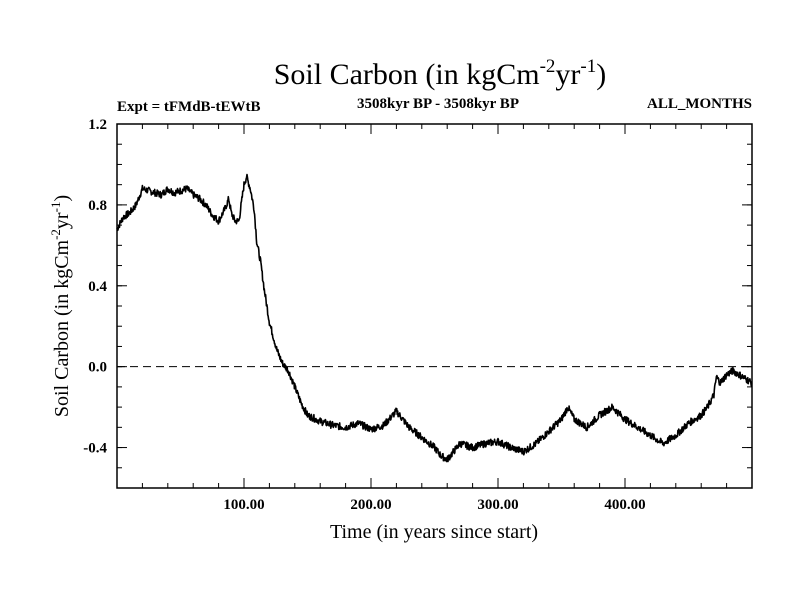 This screenshot has height=600, width=800. What do you see at coordinates (438, 104) in the screenshot?
I see `period-label: 3508kyr BP - 3508kyr BP` at bounding box center [438, 104].